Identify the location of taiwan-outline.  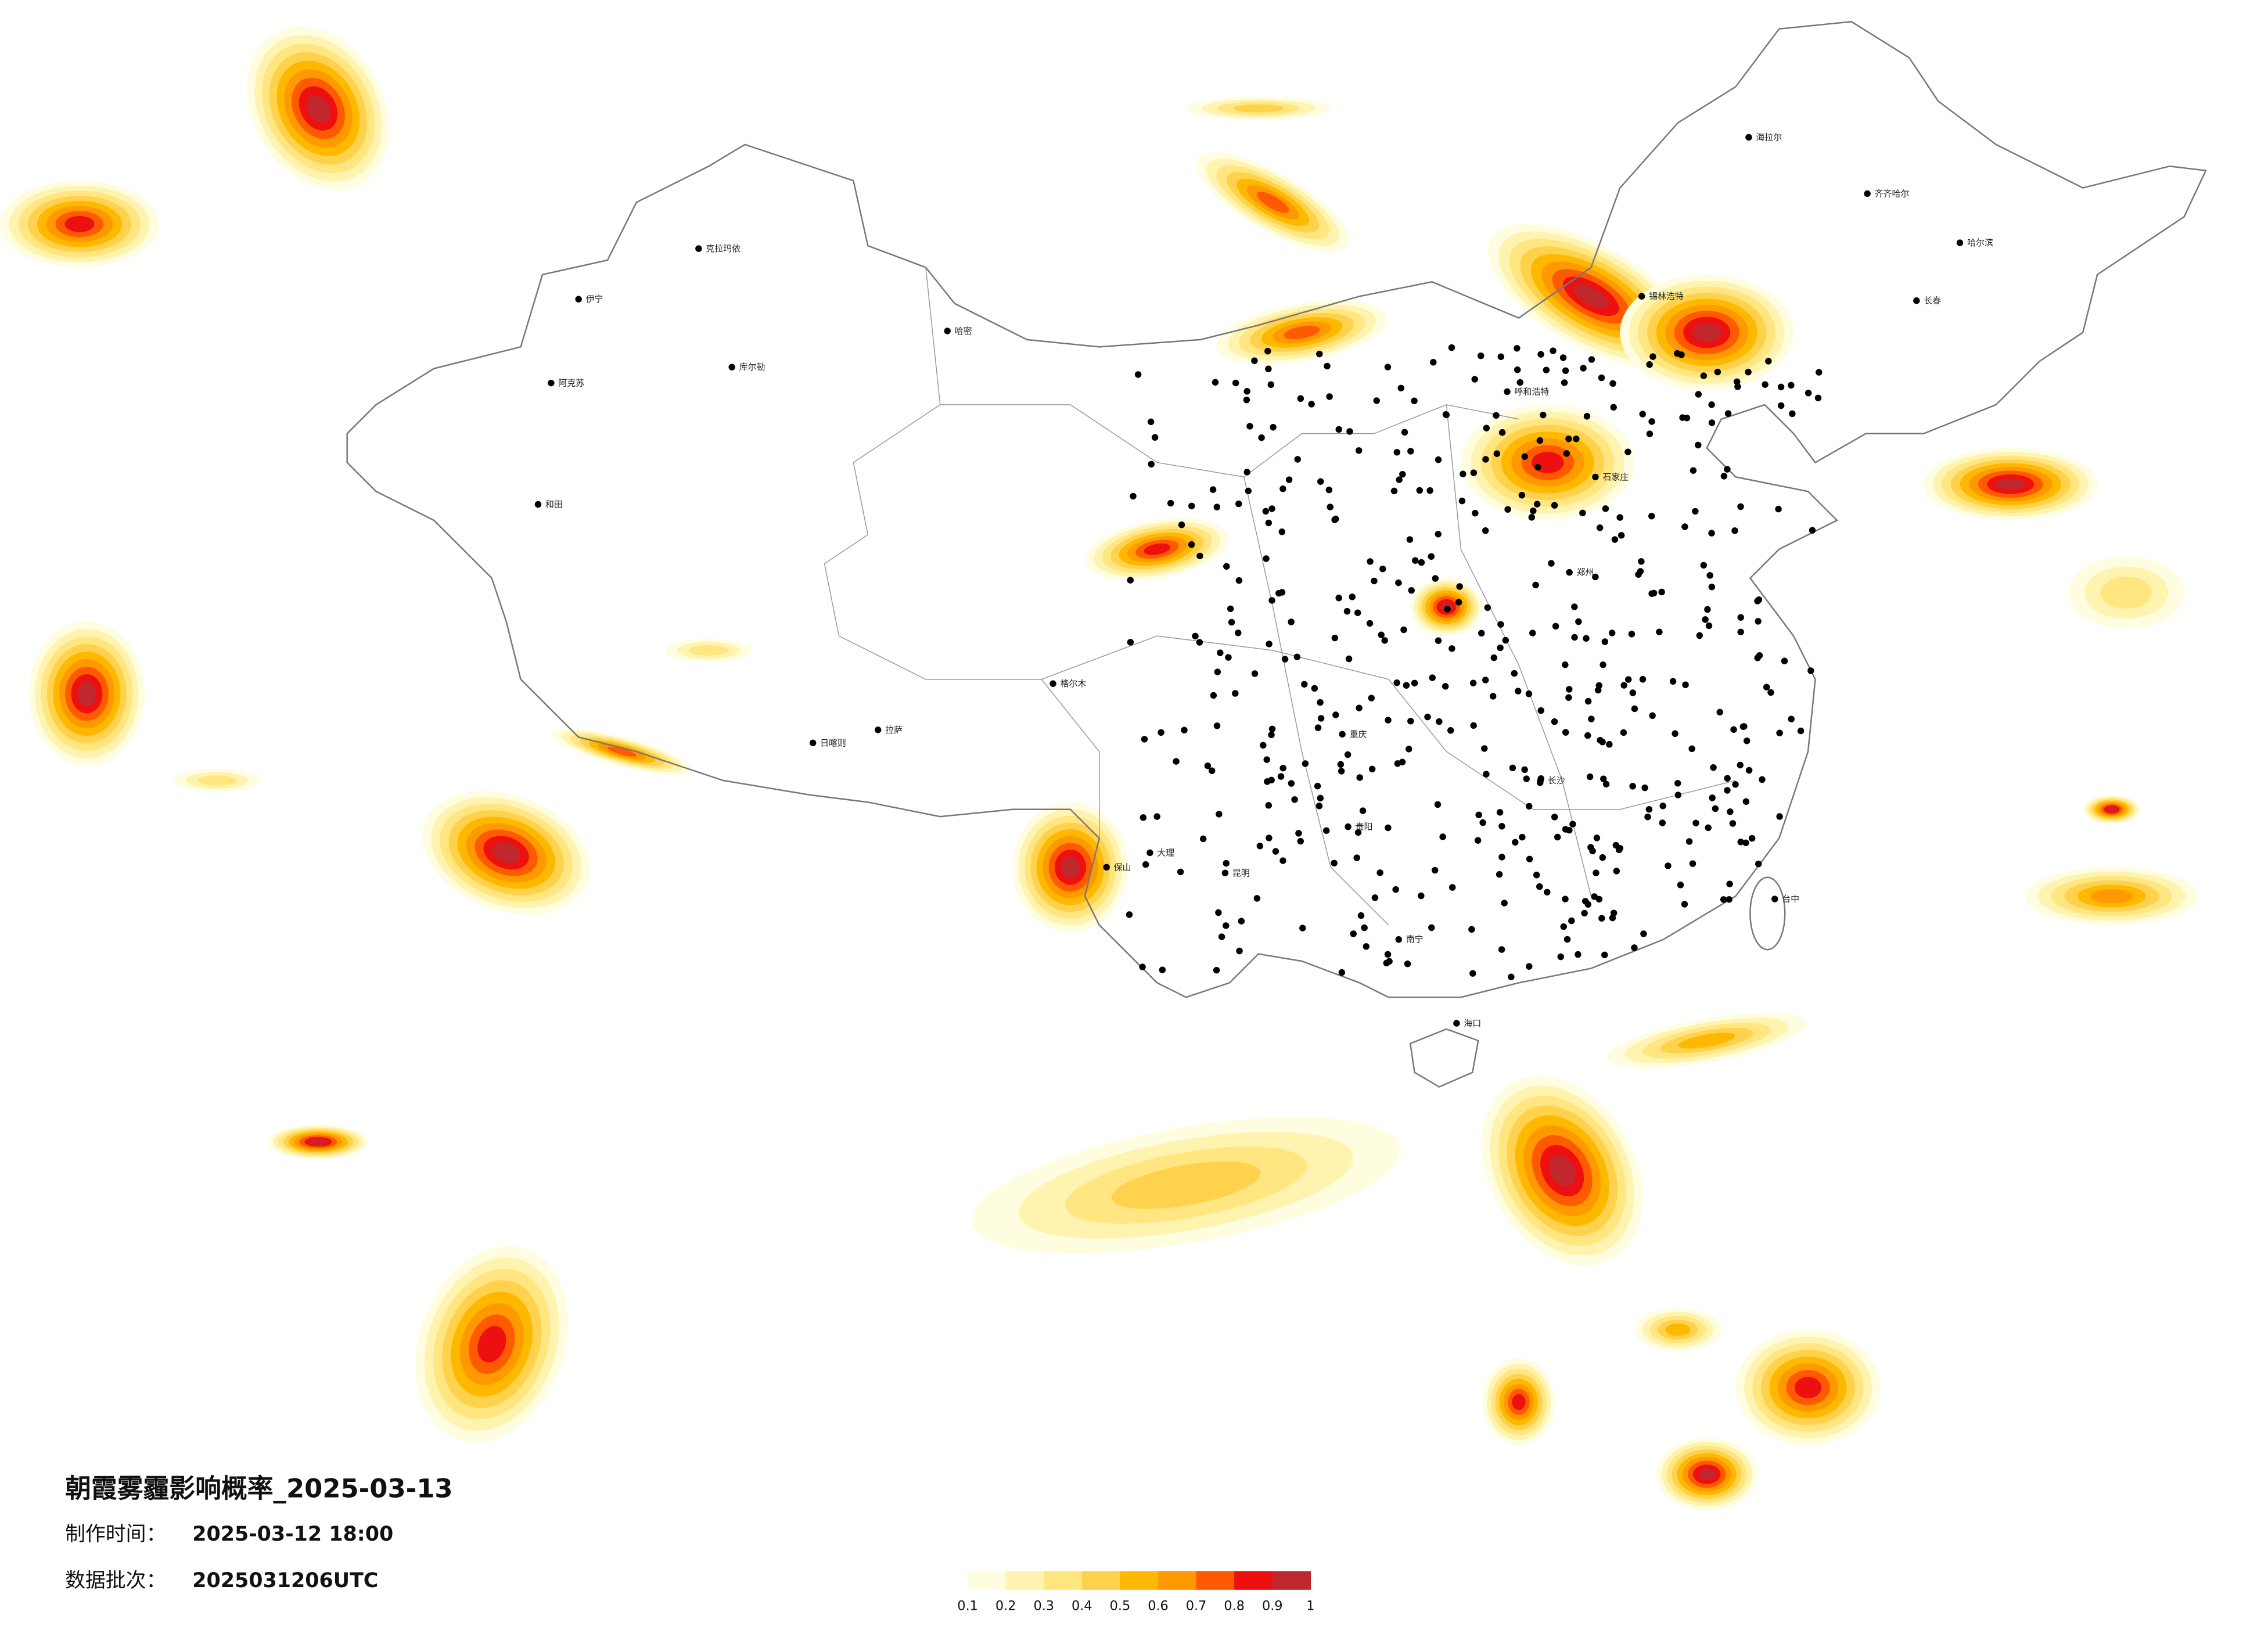
(1767, 914).